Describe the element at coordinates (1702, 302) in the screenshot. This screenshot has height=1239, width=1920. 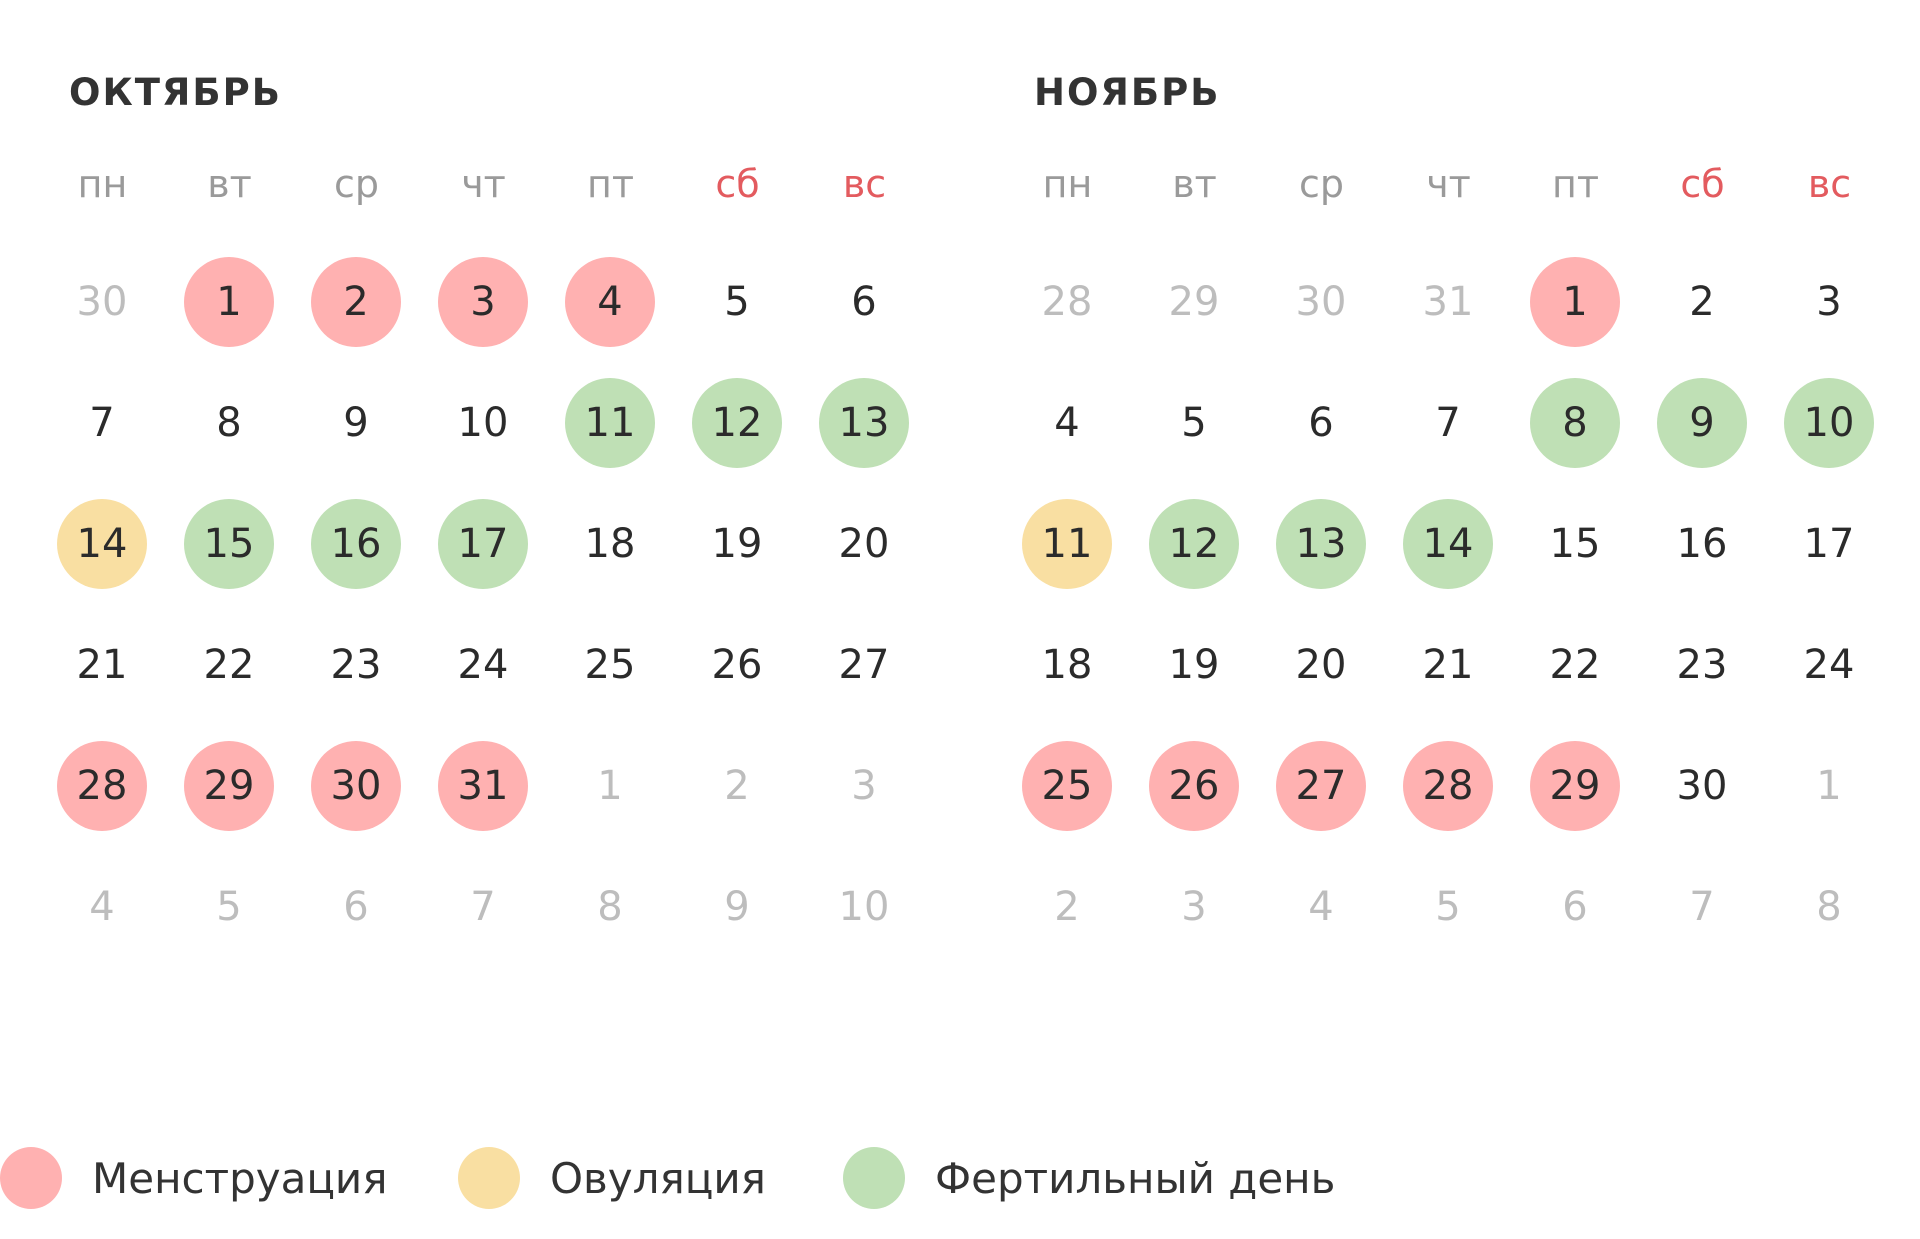
I see `day-cell: 2` at that location.